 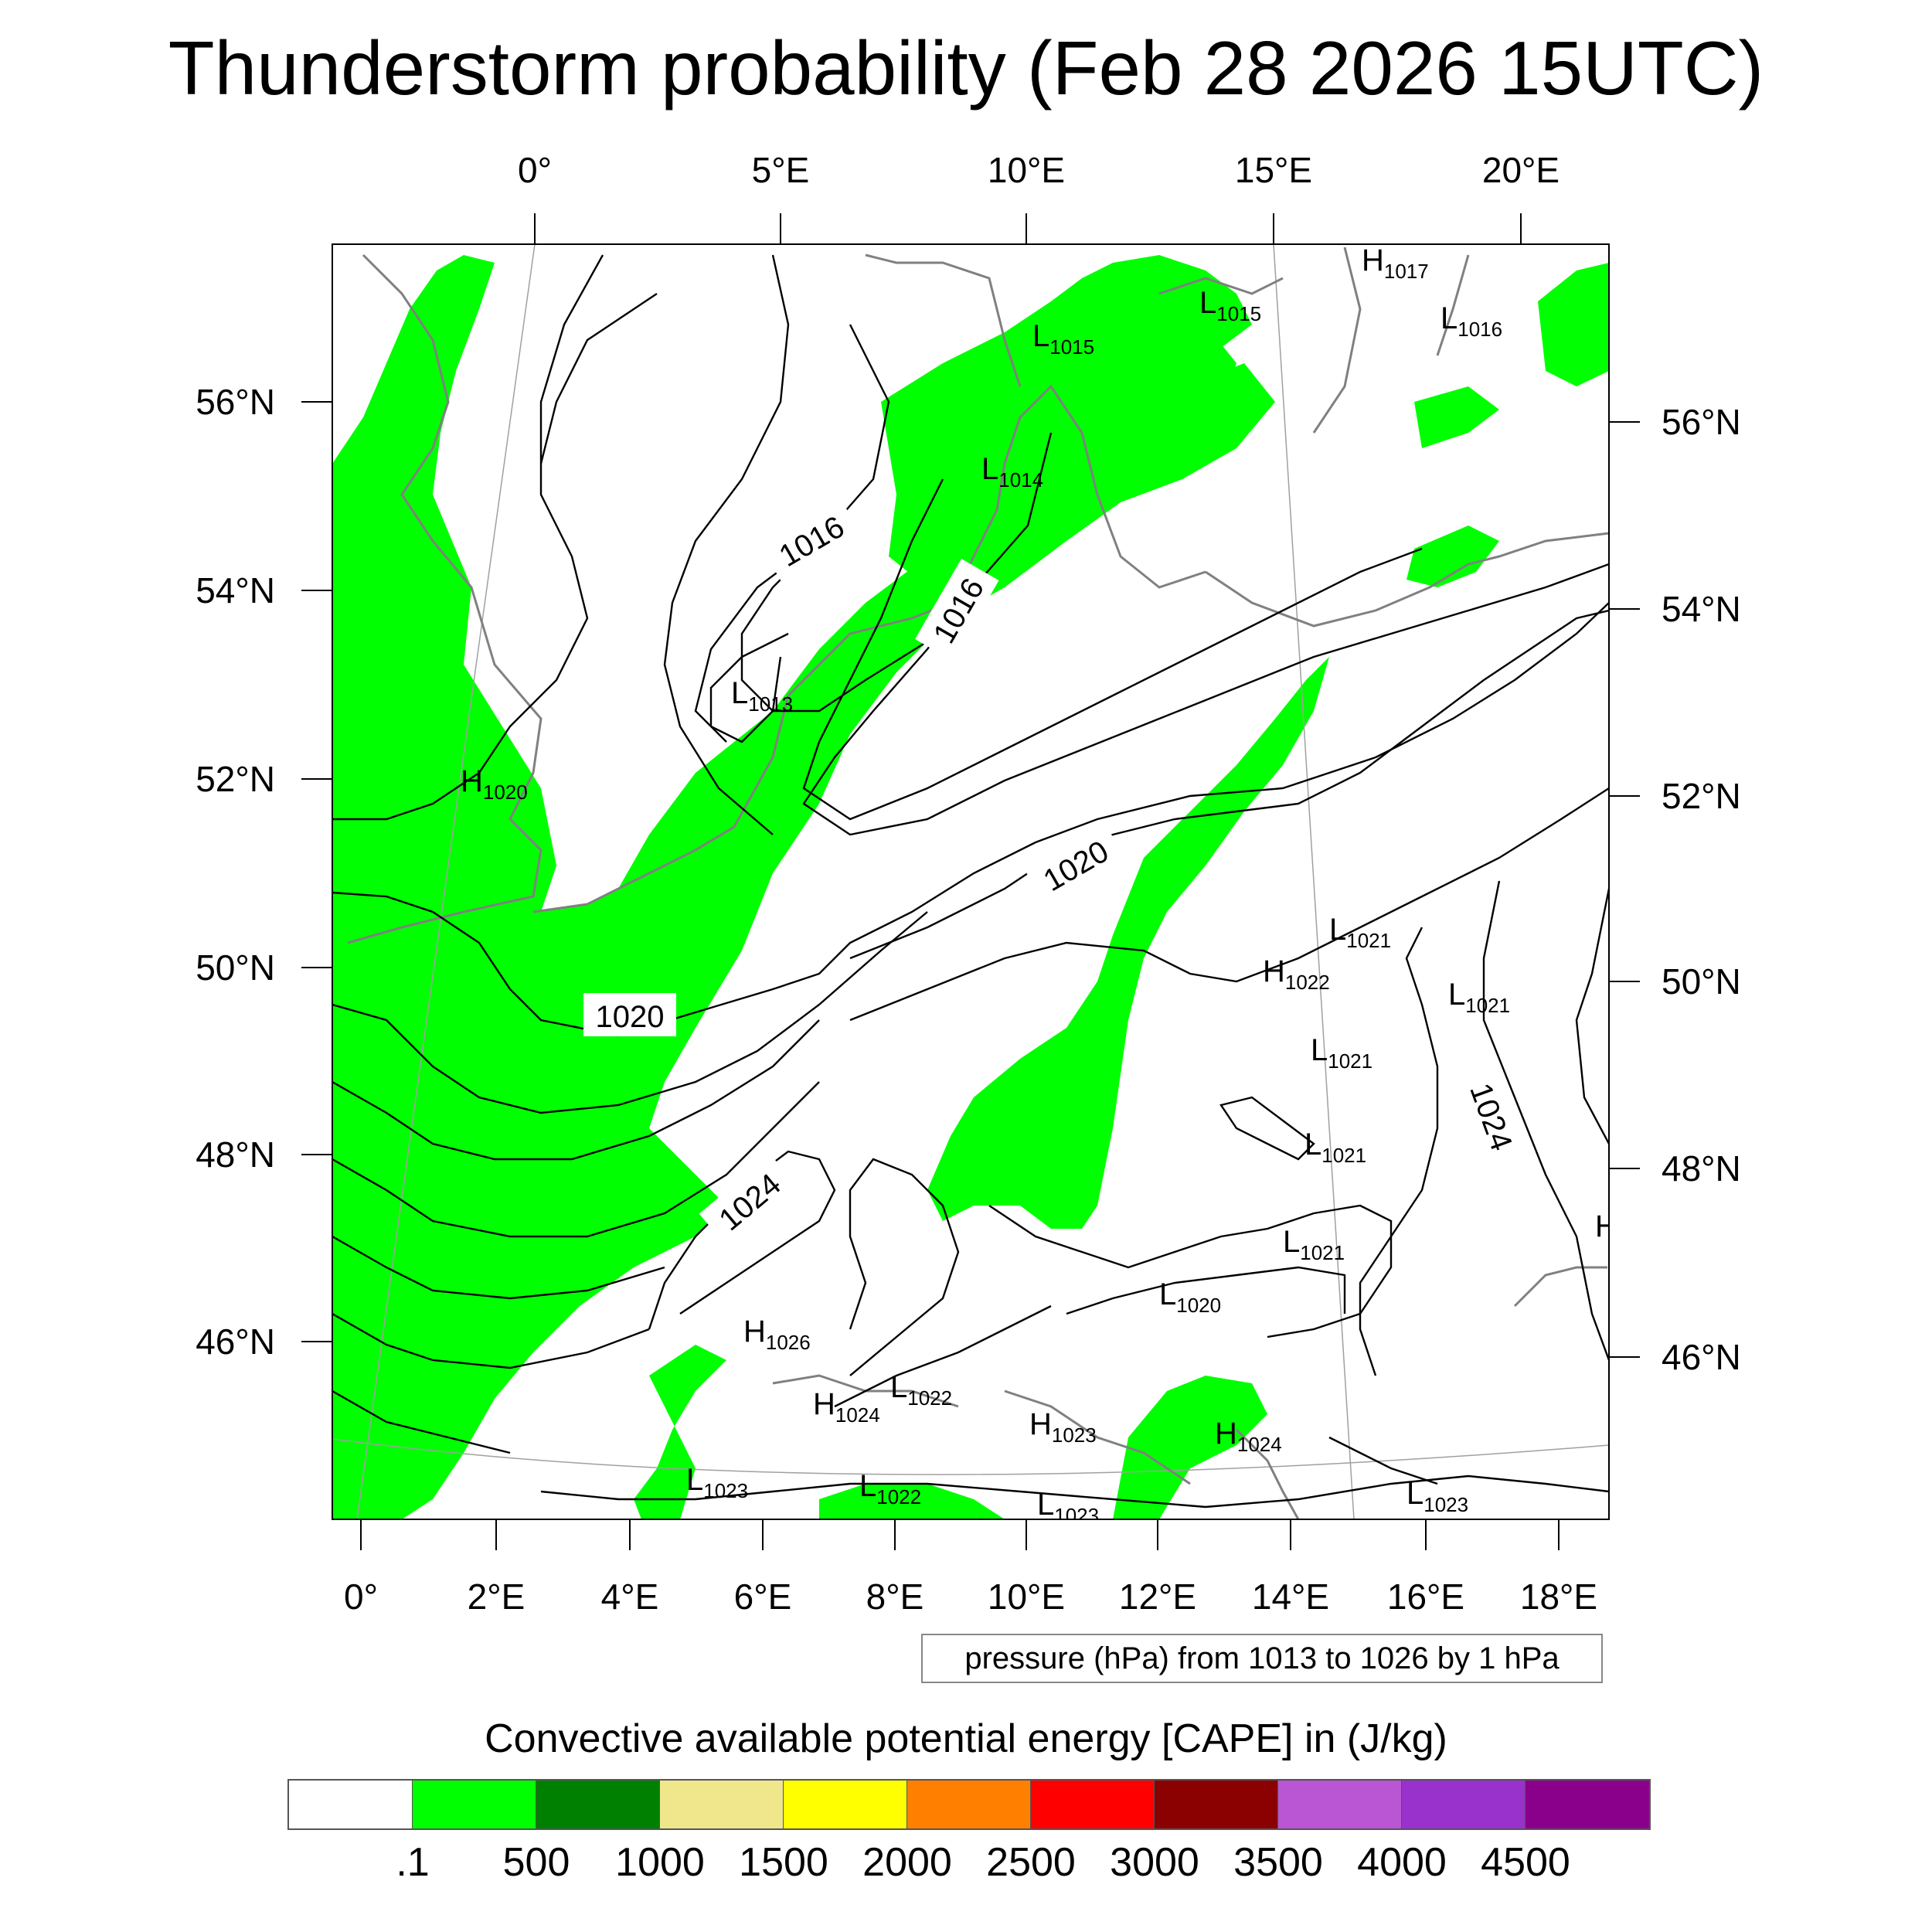 What do you see at coordinates (413, 1863) in the screenshot?
I see `colorbar-label: .1` at bounding box center [413, 1863].